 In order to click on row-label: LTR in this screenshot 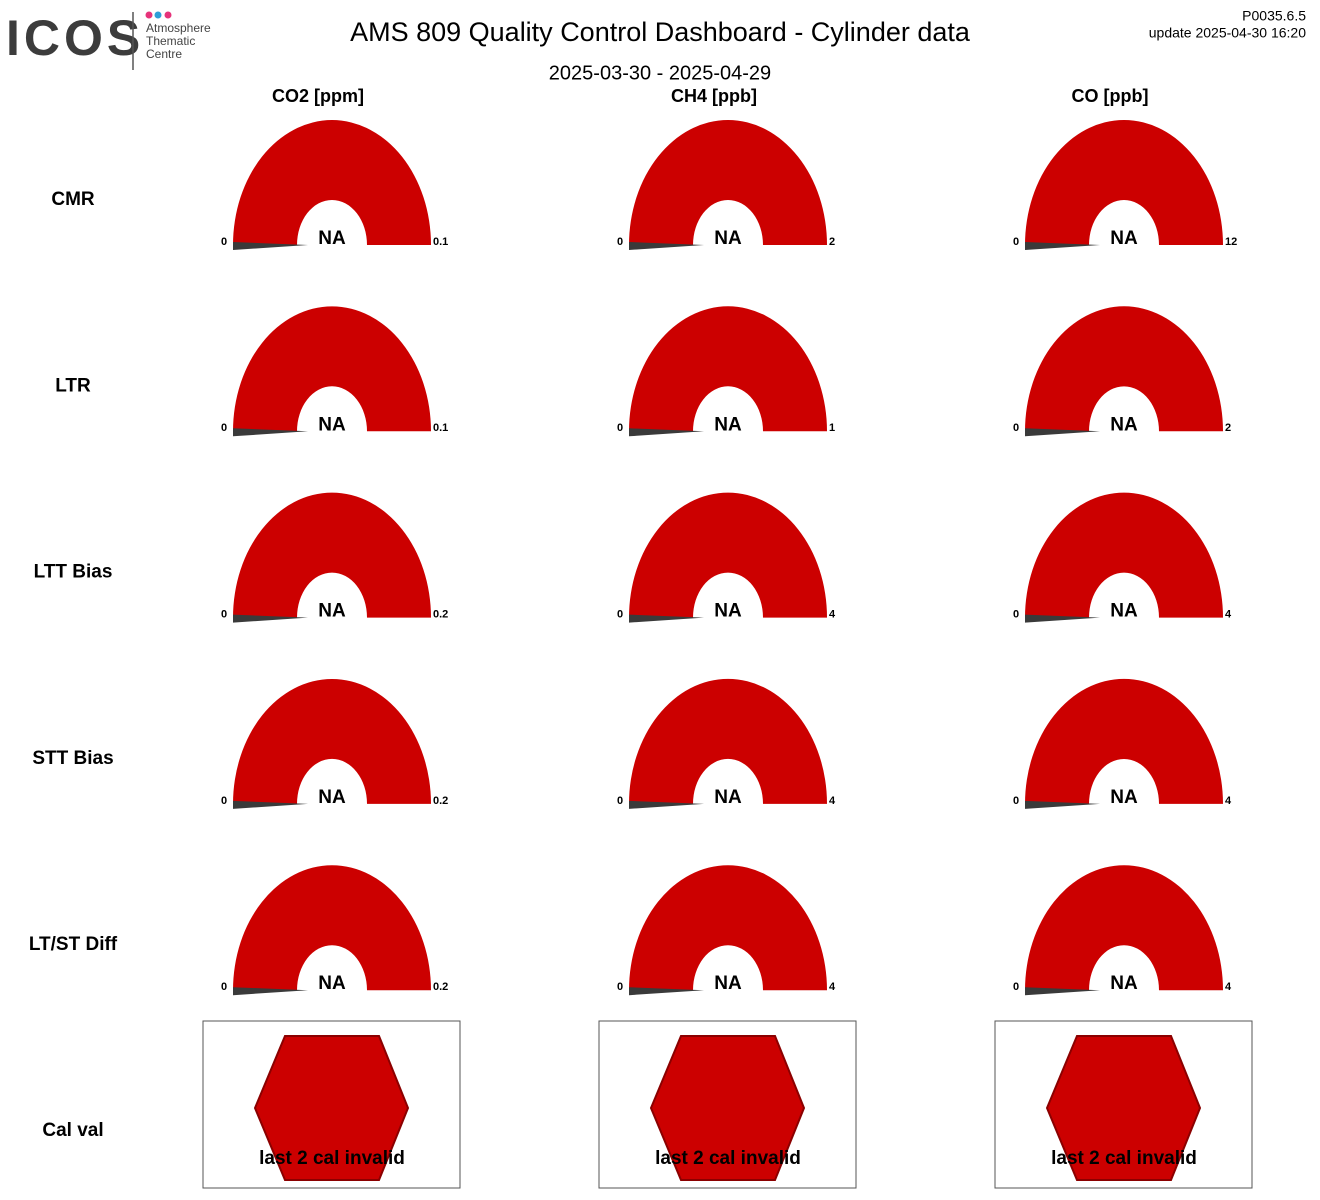, I will do `click(73, 385)`.